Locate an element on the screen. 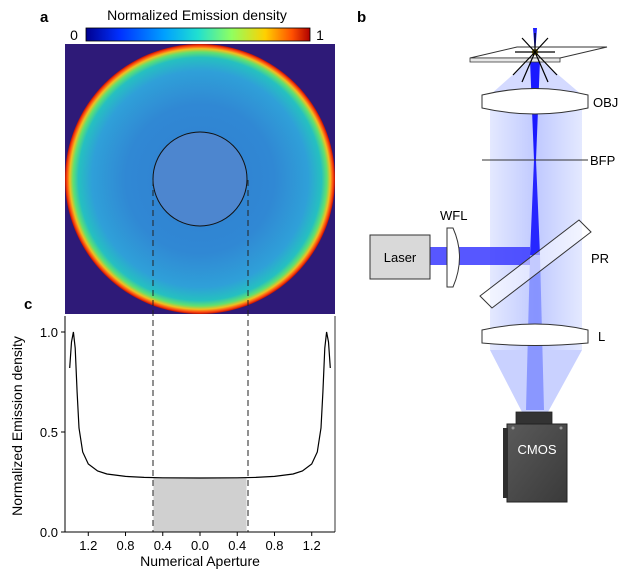  colorbar-max-label: 1 is located at coordinates (320, 35).